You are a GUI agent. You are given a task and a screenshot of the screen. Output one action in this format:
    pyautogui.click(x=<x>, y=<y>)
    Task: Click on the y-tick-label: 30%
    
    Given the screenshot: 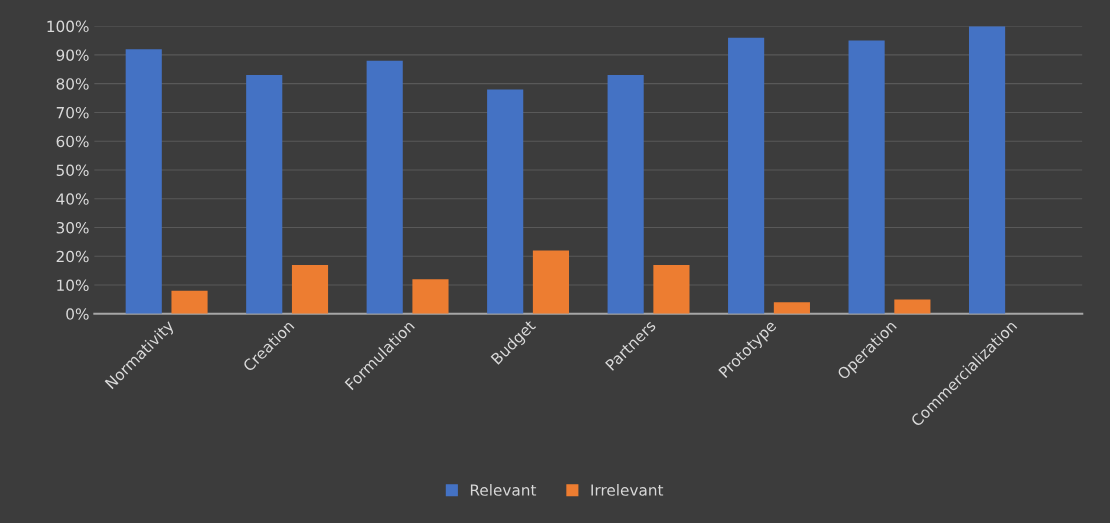 What is the action you would take?
    pyautogui.click(x=72, y=227)
    